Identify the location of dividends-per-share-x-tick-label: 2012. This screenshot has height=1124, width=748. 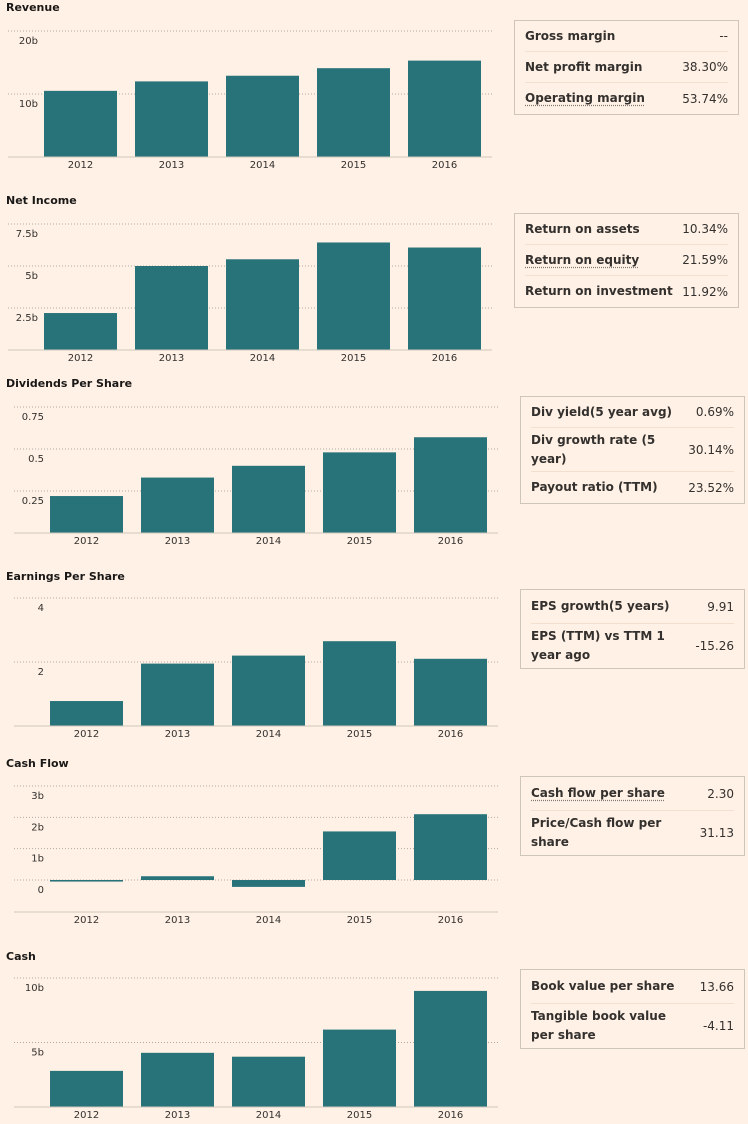
(86, 541).